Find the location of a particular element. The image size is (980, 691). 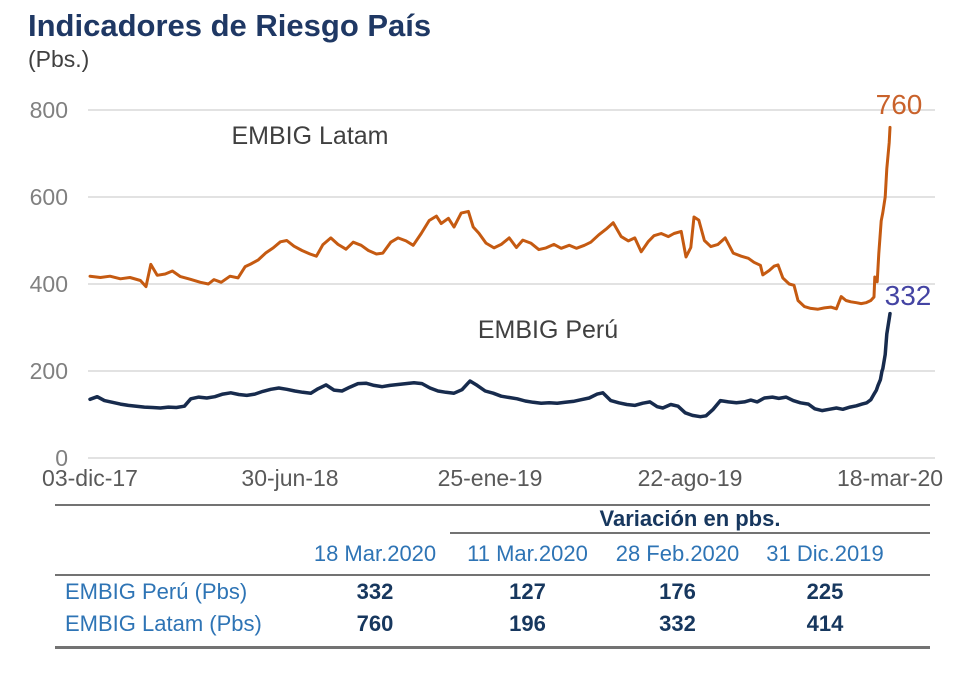

cell-value: 196 is located at coordinates (527, 623).